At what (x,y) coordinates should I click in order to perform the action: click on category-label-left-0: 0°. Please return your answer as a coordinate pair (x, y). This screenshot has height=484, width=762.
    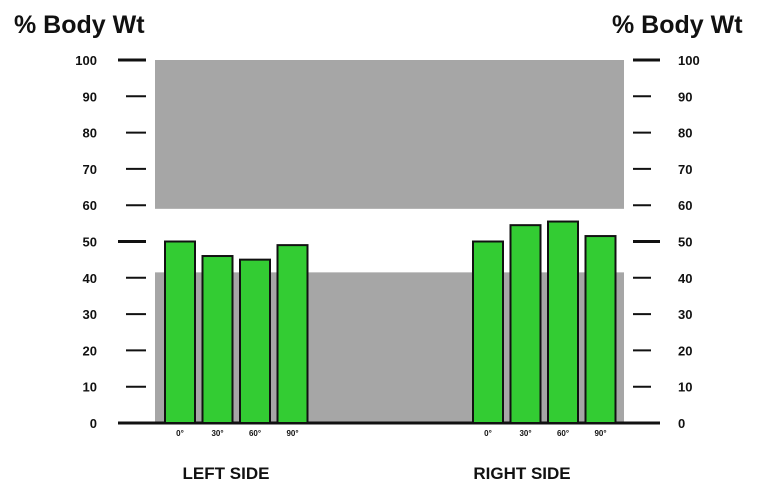
    Looking at the image, I should click on (180, 433).